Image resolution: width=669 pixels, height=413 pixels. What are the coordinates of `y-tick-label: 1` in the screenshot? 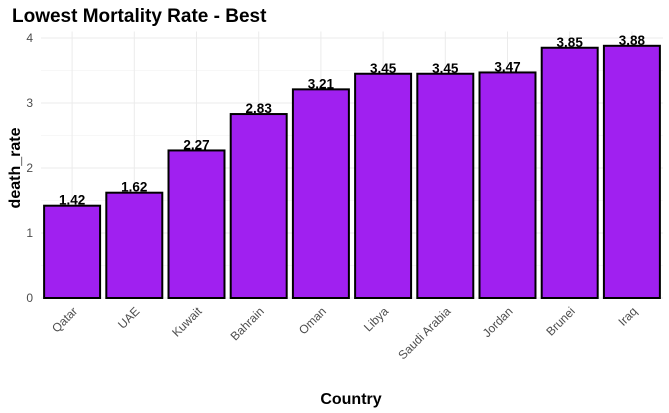 It's located at (29, 233).